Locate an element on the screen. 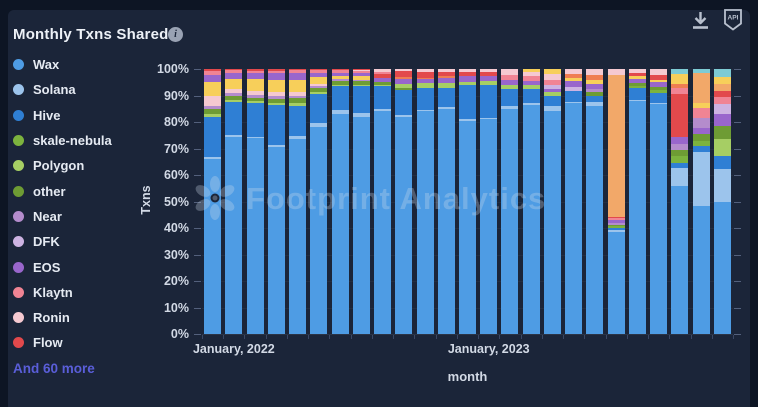 The image size is (758, 407). legend-item-dfk: DFK is located at coordinates (103, 241).